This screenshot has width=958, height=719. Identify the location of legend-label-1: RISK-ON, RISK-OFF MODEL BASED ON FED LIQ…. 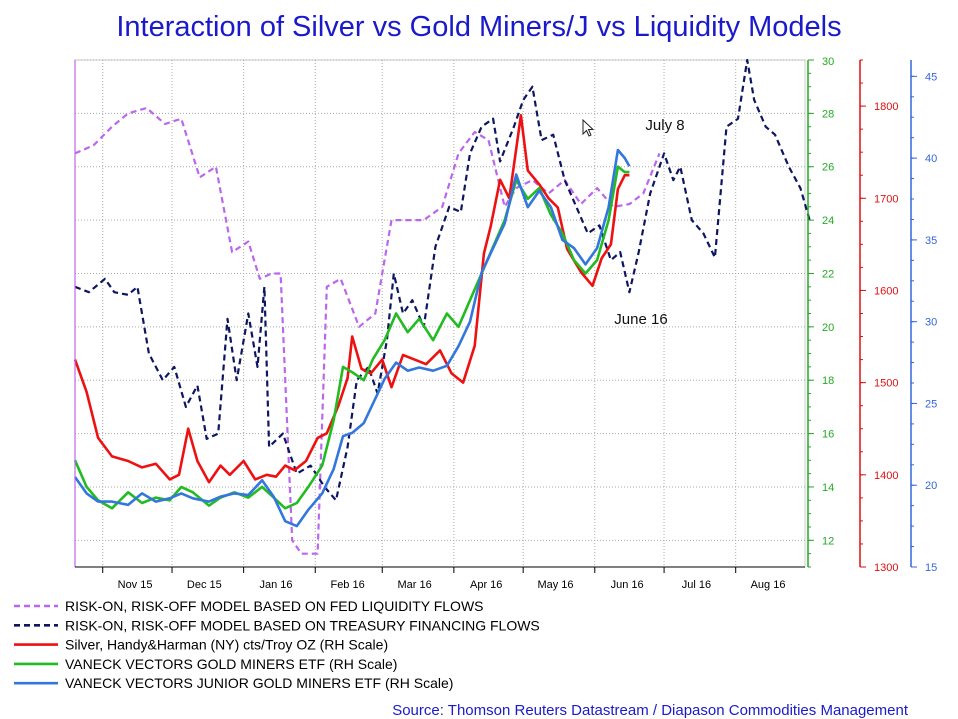
(274, 606).